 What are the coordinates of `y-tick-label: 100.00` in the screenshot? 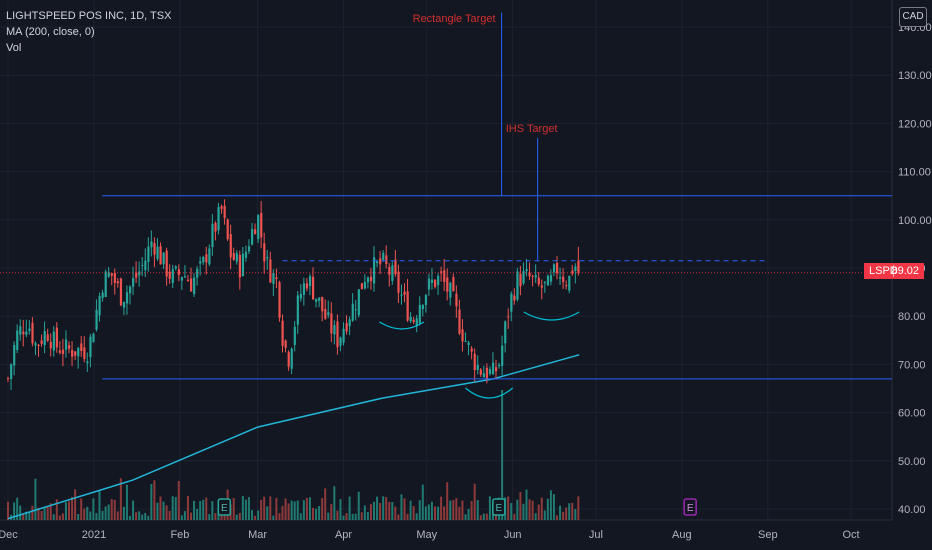 It's located at (915, 221).